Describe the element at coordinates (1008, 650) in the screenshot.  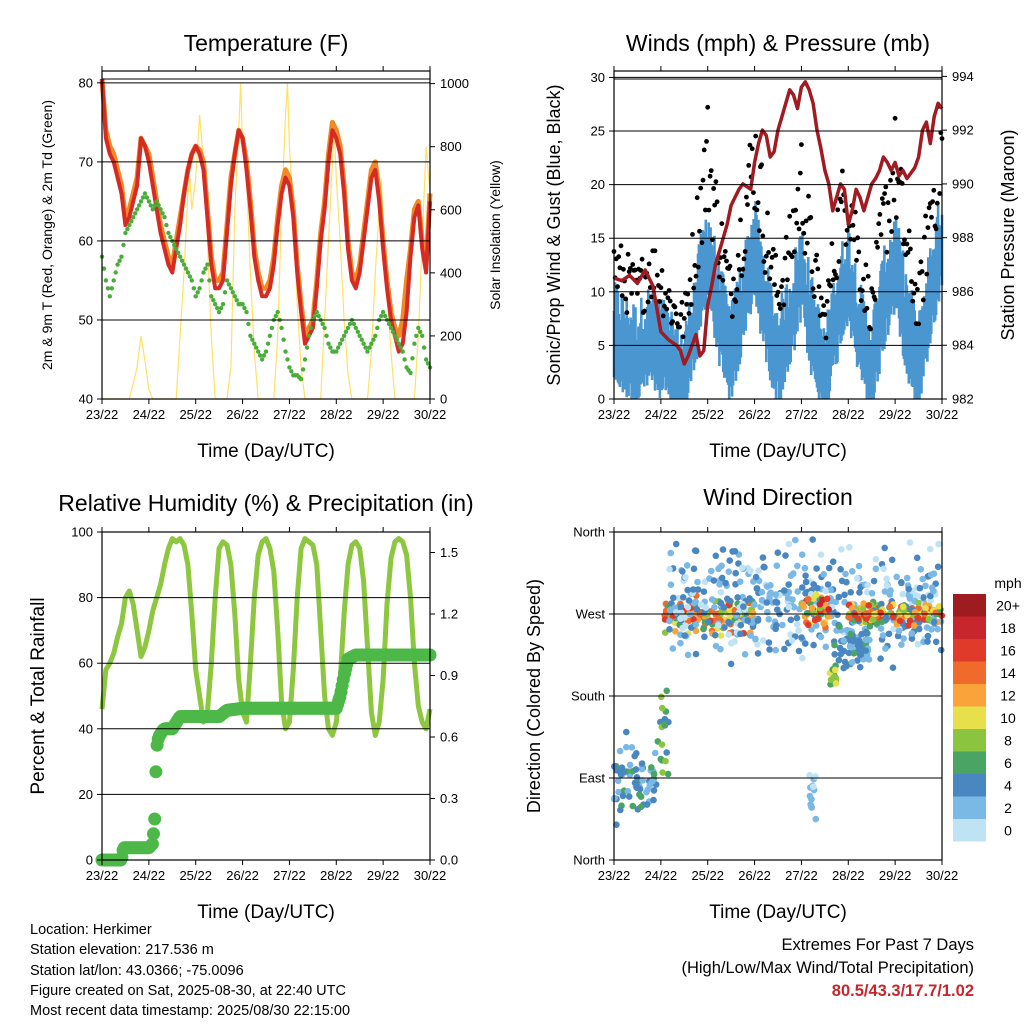
I see `colorbar-label: 16` at that location.